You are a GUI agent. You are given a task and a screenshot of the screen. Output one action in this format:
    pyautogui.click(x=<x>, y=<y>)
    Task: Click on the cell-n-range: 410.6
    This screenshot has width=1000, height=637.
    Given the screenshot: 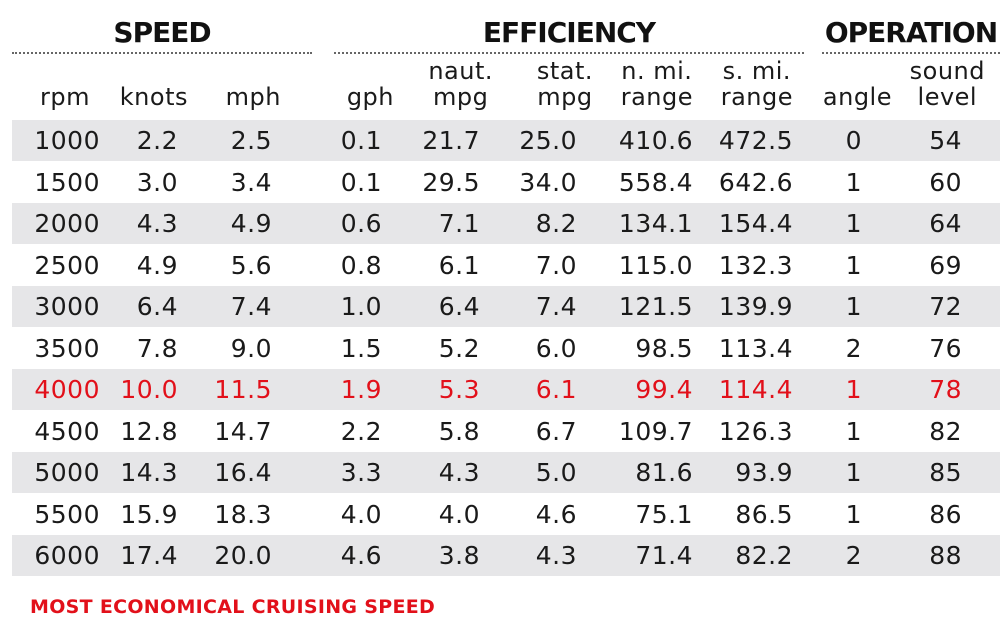 What is the action you would take?
    pyautogui.click(x=655, y=140)
    